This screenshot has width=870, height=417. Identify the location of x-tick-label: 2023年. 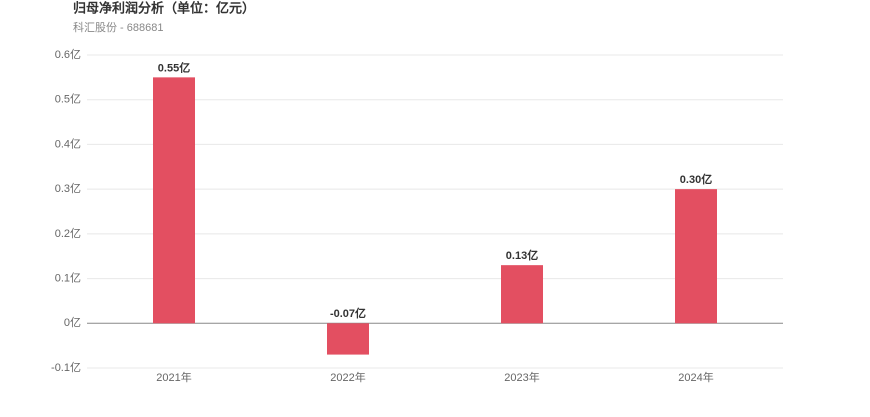
(521, 377).